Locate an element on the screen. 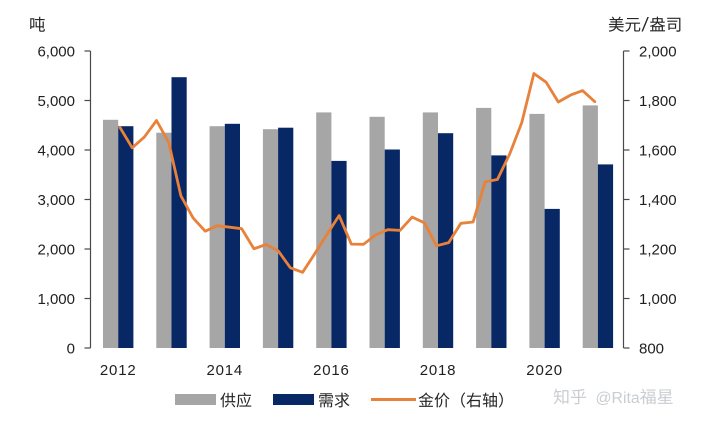 The height and width of the screenshot is (425, 720). bar-1-2017 is located at coordinates (392, 248).